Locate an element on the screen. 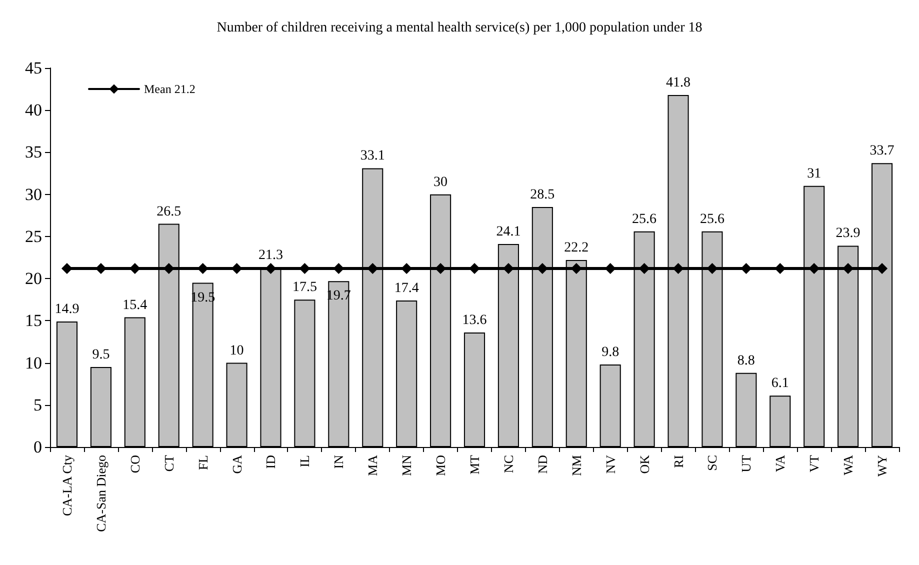  x-tick-label: MN is located at coordinates (406, 465).